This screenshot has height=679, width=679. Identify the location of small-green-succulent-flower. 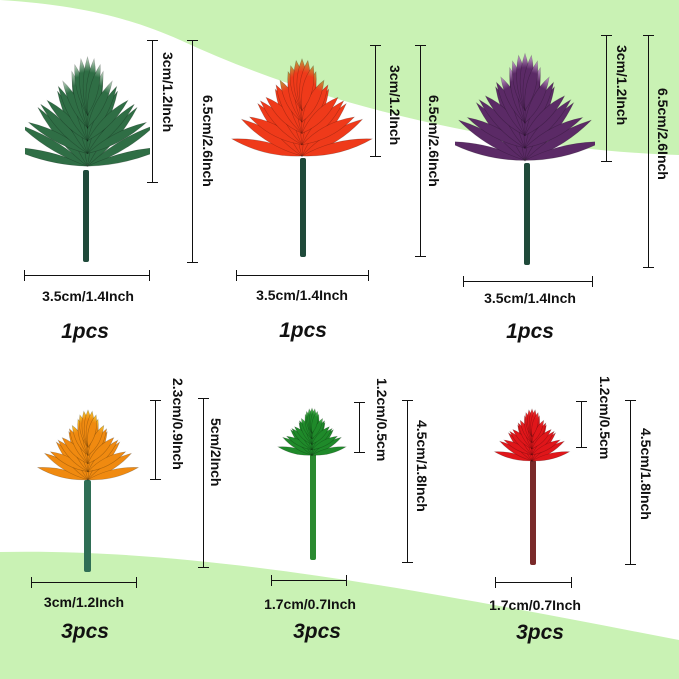
(312, 432).